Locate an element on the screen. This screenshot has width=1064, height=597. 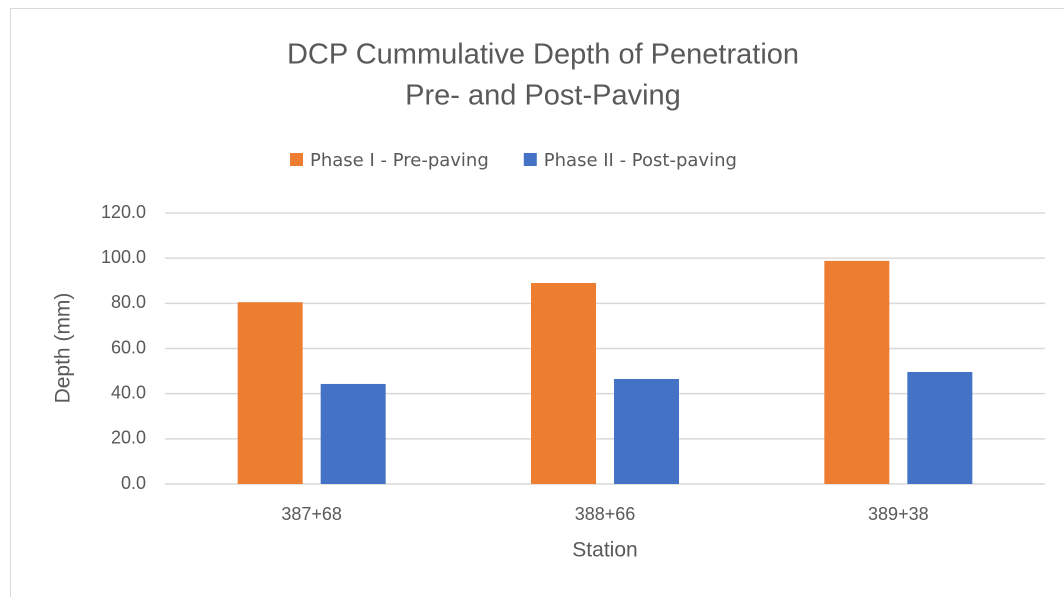
y-axis-title: Depth (mm) is located at coordinates (63, 348).